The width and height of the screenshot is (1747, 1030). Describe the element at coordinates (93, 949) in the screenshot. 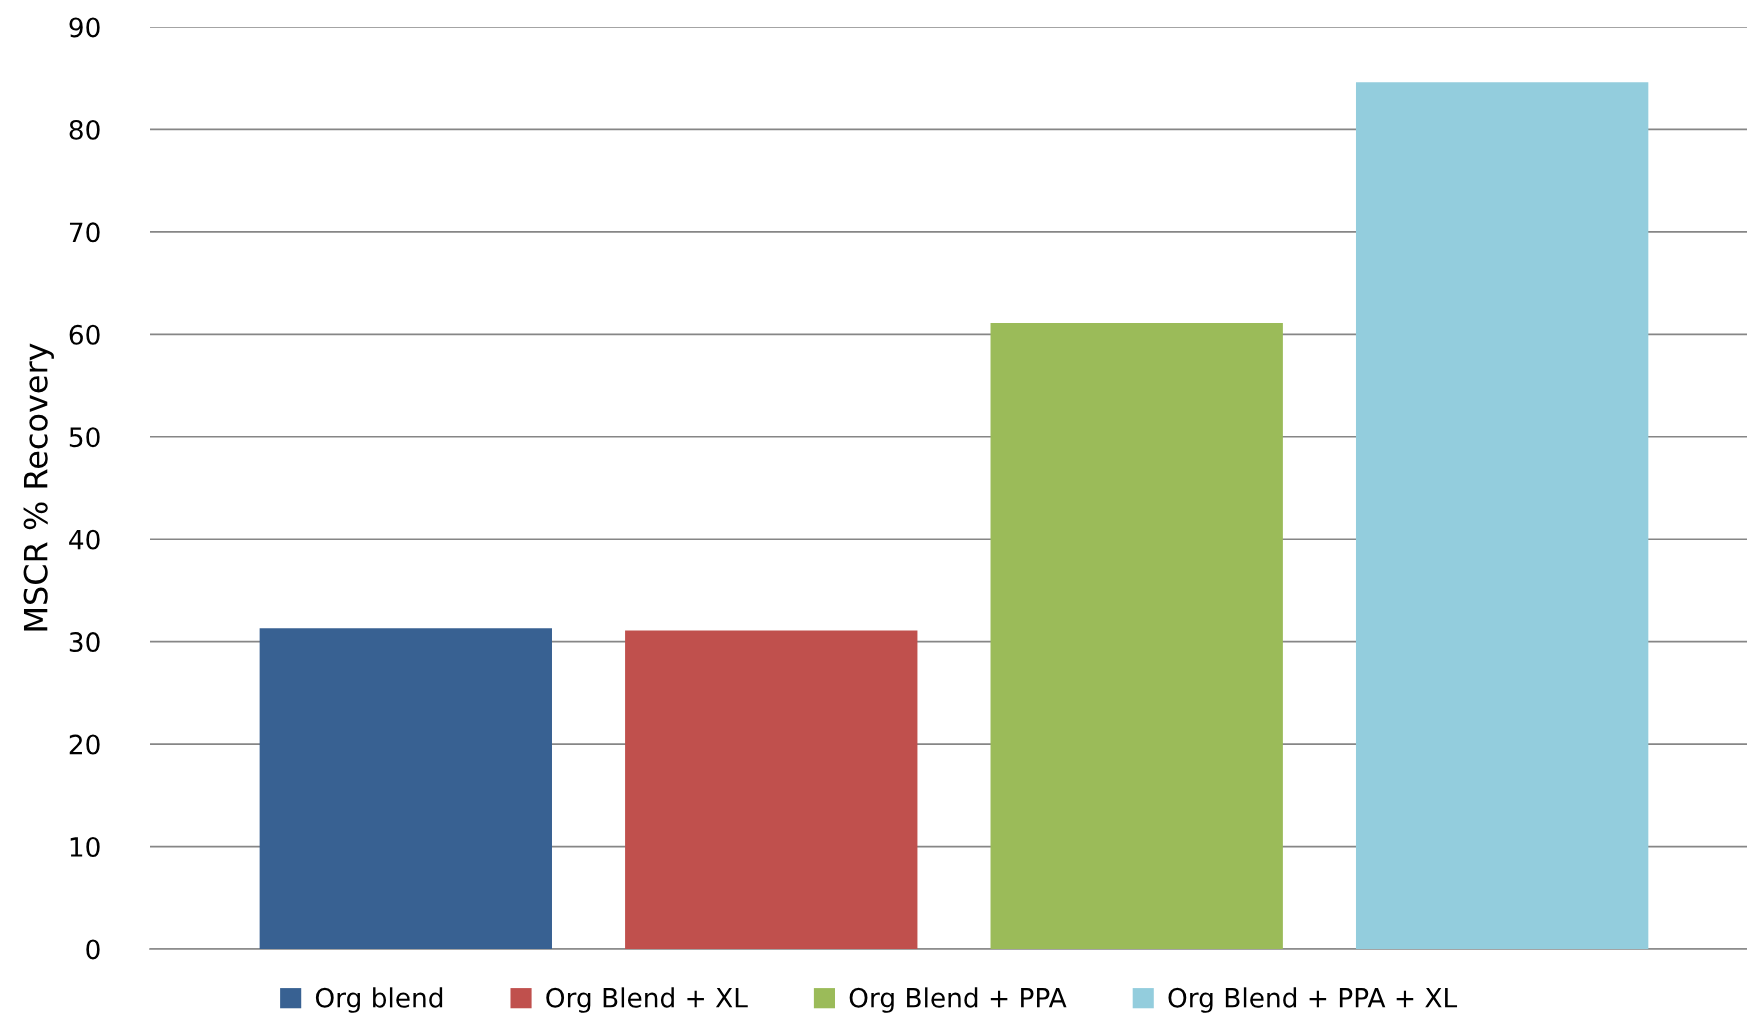

I see `y-tick-label: 0` at that location.